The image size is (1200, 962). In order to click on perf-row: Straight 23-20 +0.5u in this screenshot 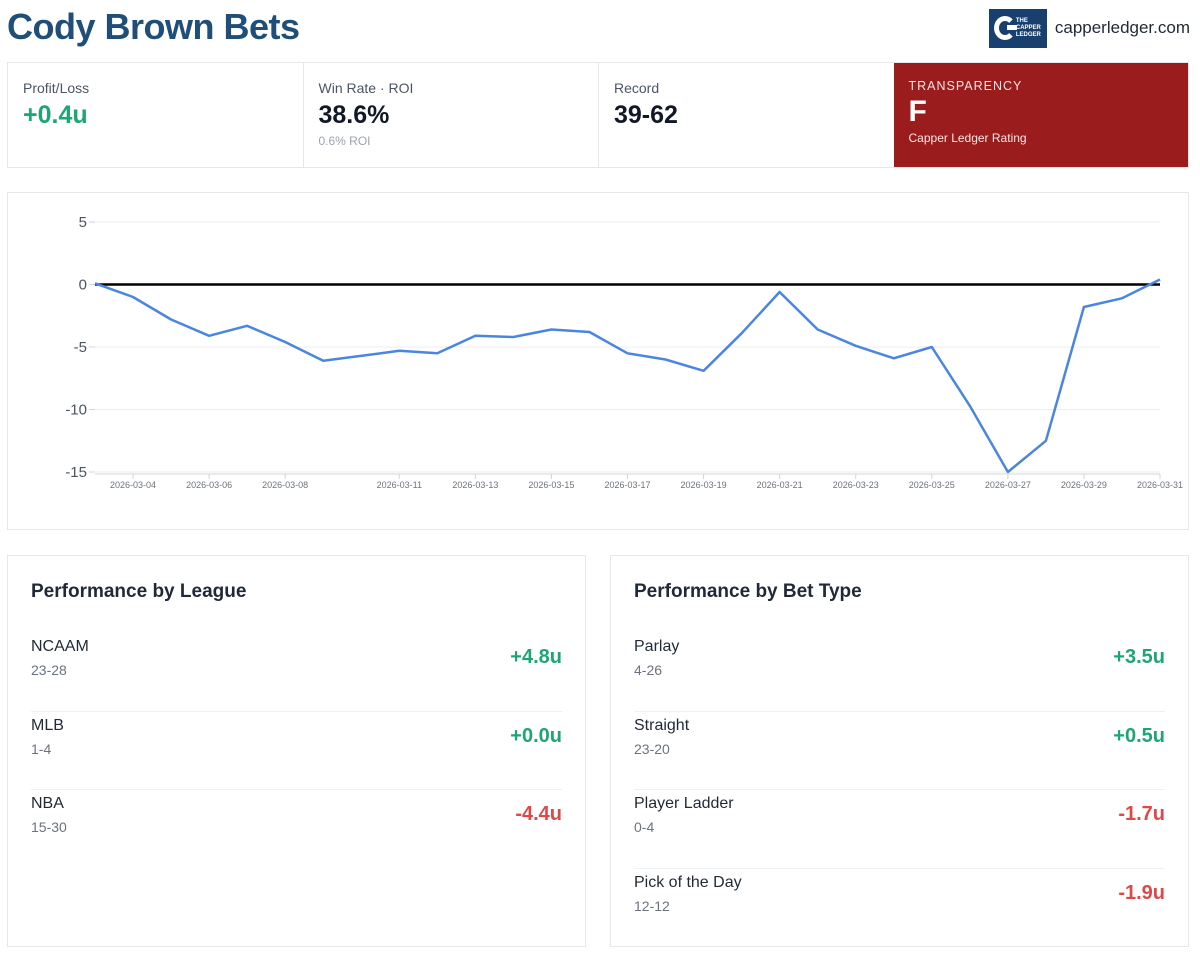, I will do `click(899, 751)`.